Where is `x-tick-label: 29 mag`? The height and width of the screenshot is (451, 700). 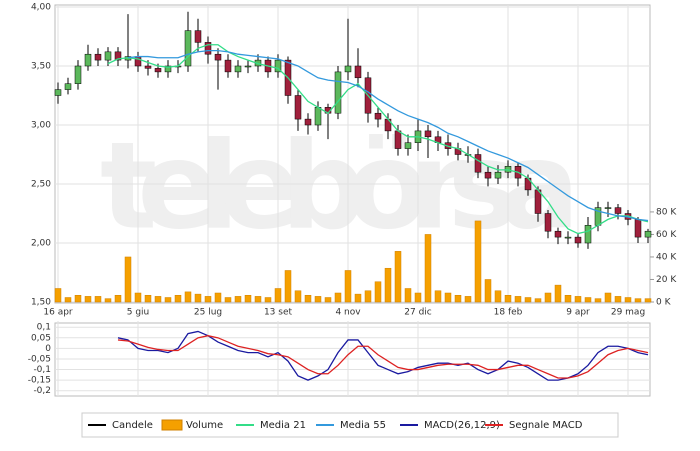 x-tick-label: 29 mag is located at coordinates (628, 313).